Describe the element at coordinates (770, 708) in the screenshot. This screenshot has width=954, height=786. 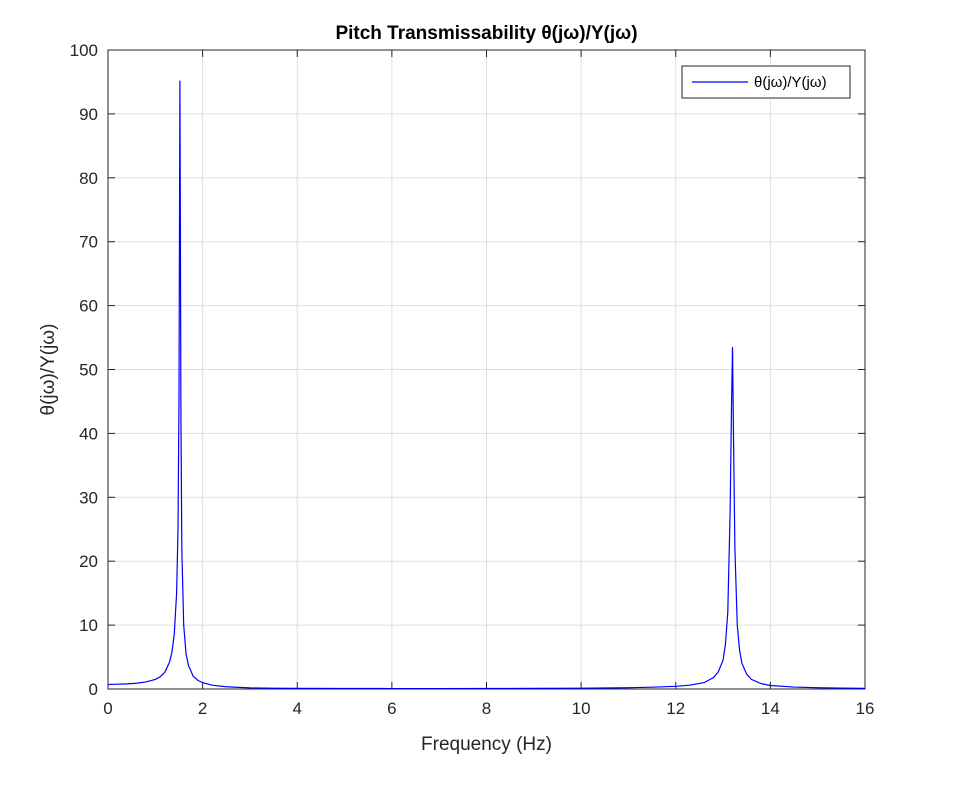
I see `x-tick-label: 14` at that location.